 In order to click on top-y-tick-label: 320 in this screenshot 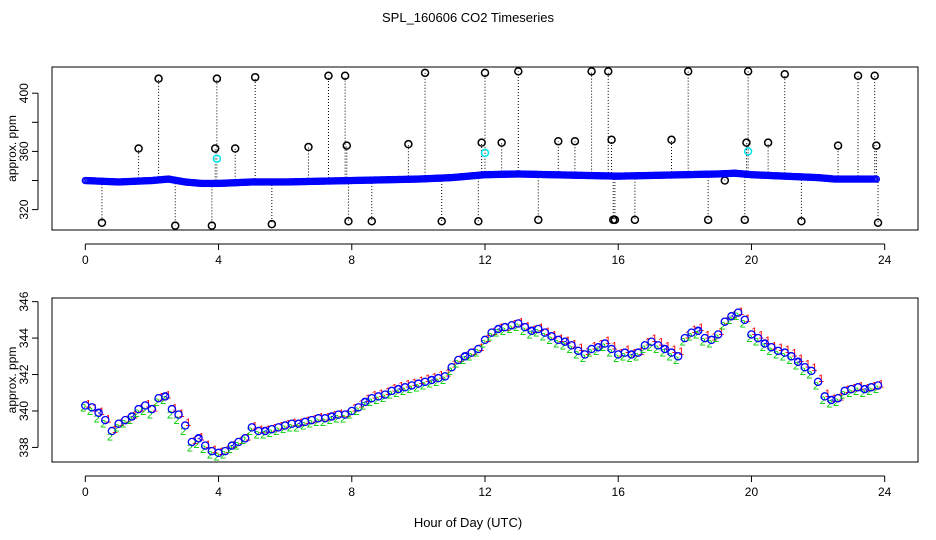, I will do `click(24, 209)`.